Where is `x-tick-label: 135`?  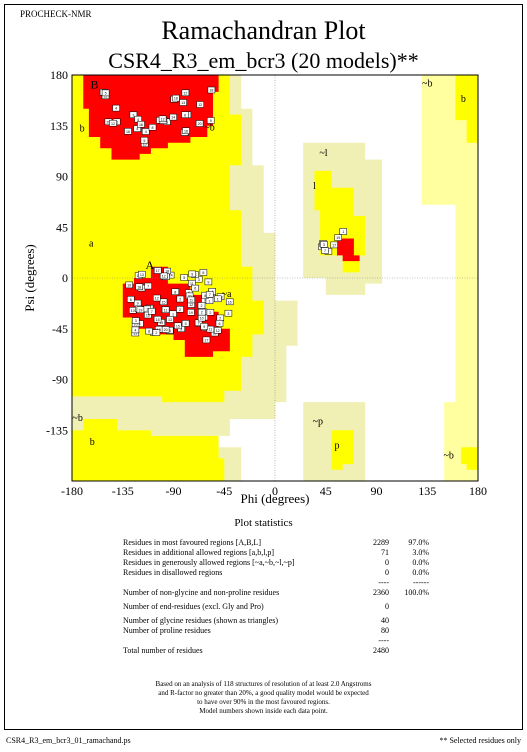 x-tick-label: 135 is located at coordinates (427, 491).